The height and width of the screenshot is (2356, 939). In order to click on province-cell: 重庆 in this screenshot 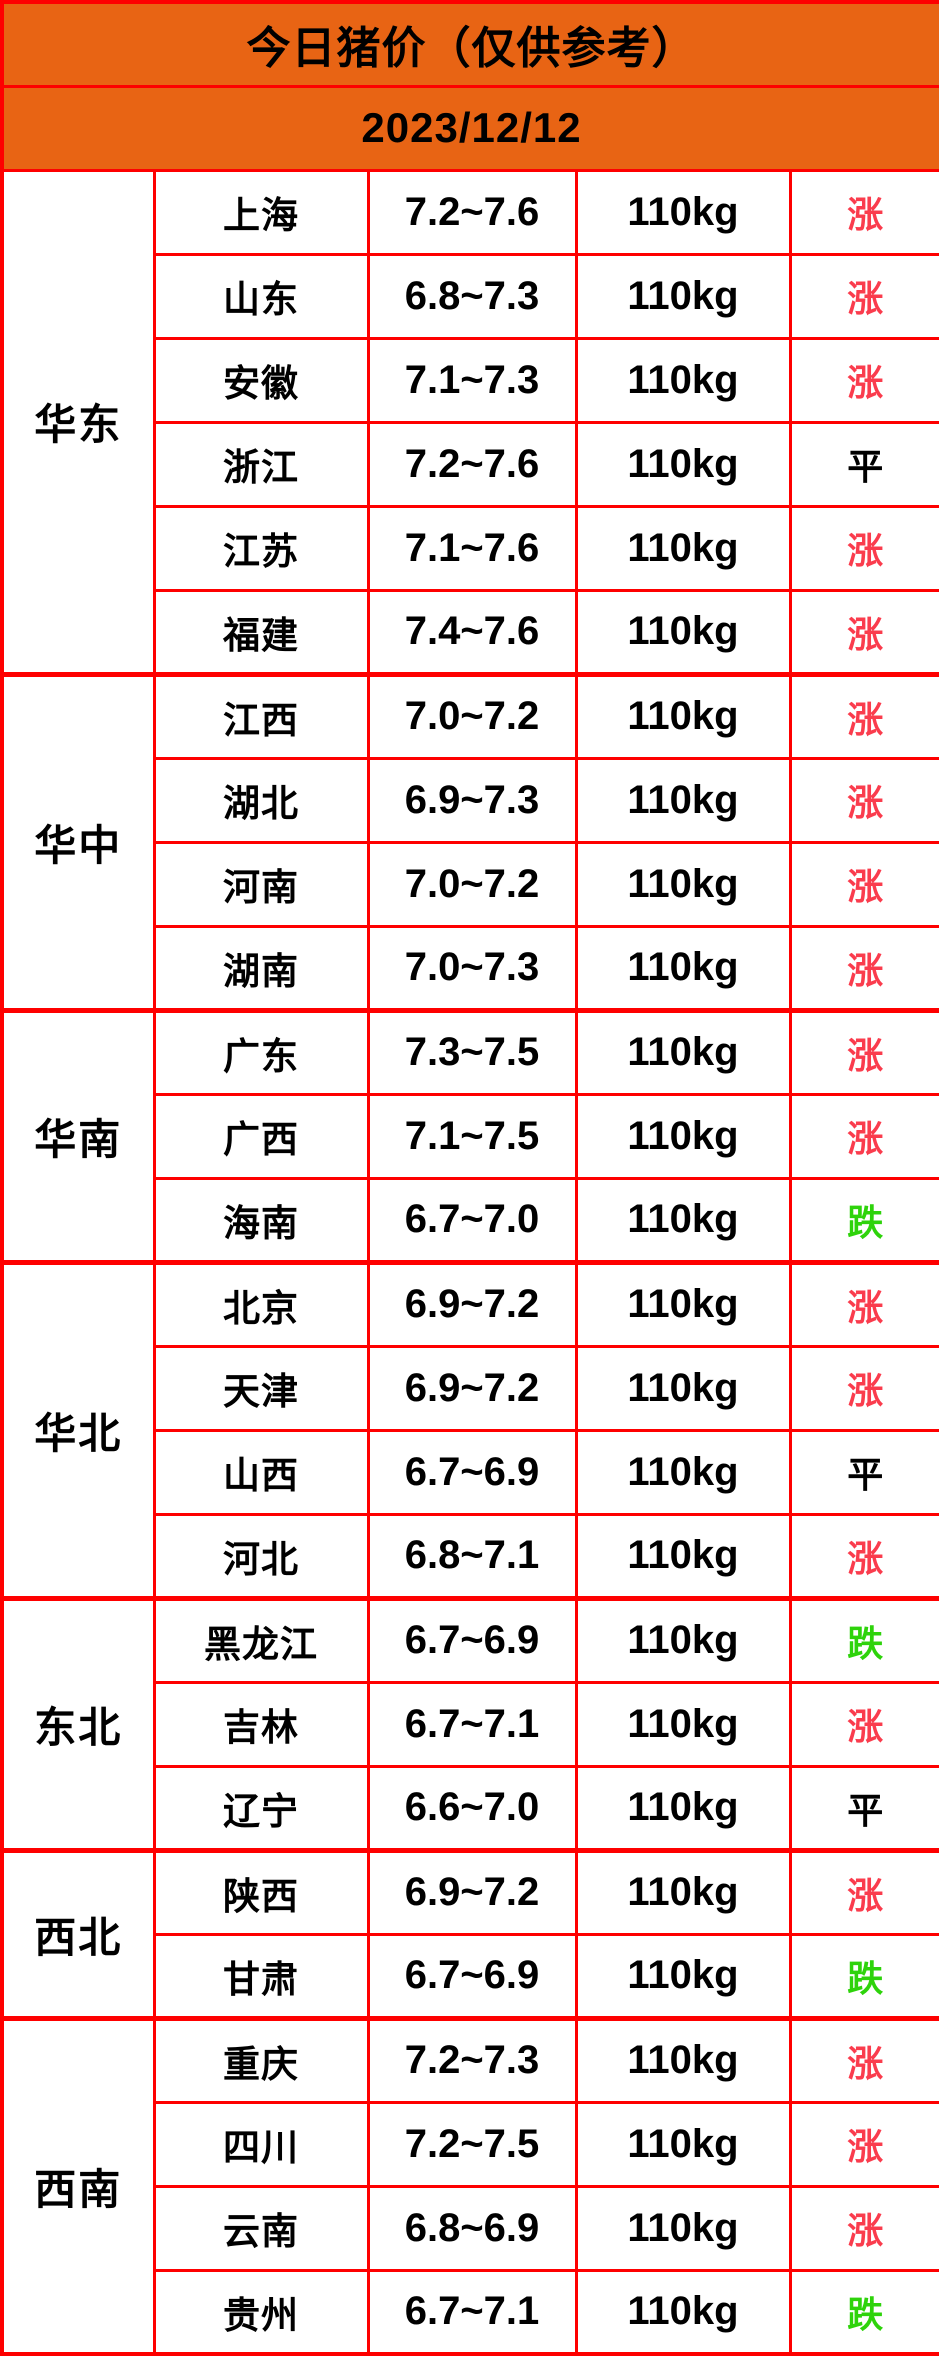, I will do `click(261, 2059)`.